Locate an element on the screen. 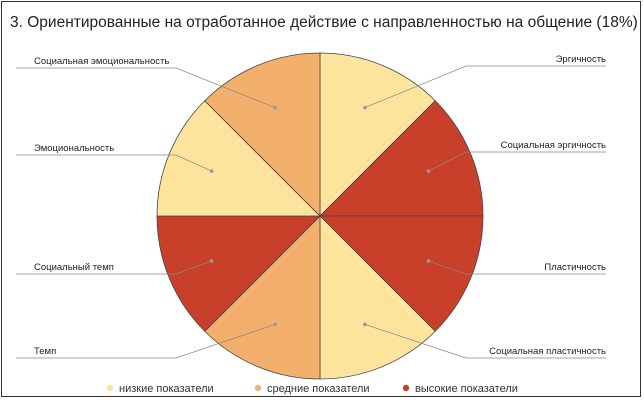 The image size is (644, 400). slice-label-8: Социальная эмоциональность is located at coordinates (101, 61).